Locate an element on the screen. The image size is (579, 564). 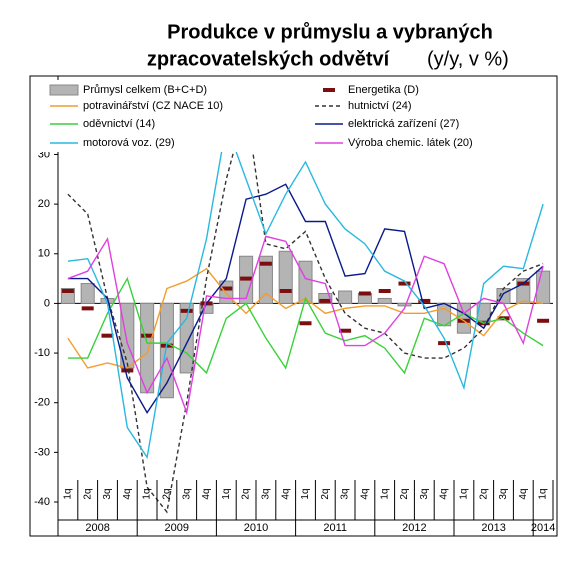
chart-title: zpracovatelských odvětví is located at coordinates (269, 59).